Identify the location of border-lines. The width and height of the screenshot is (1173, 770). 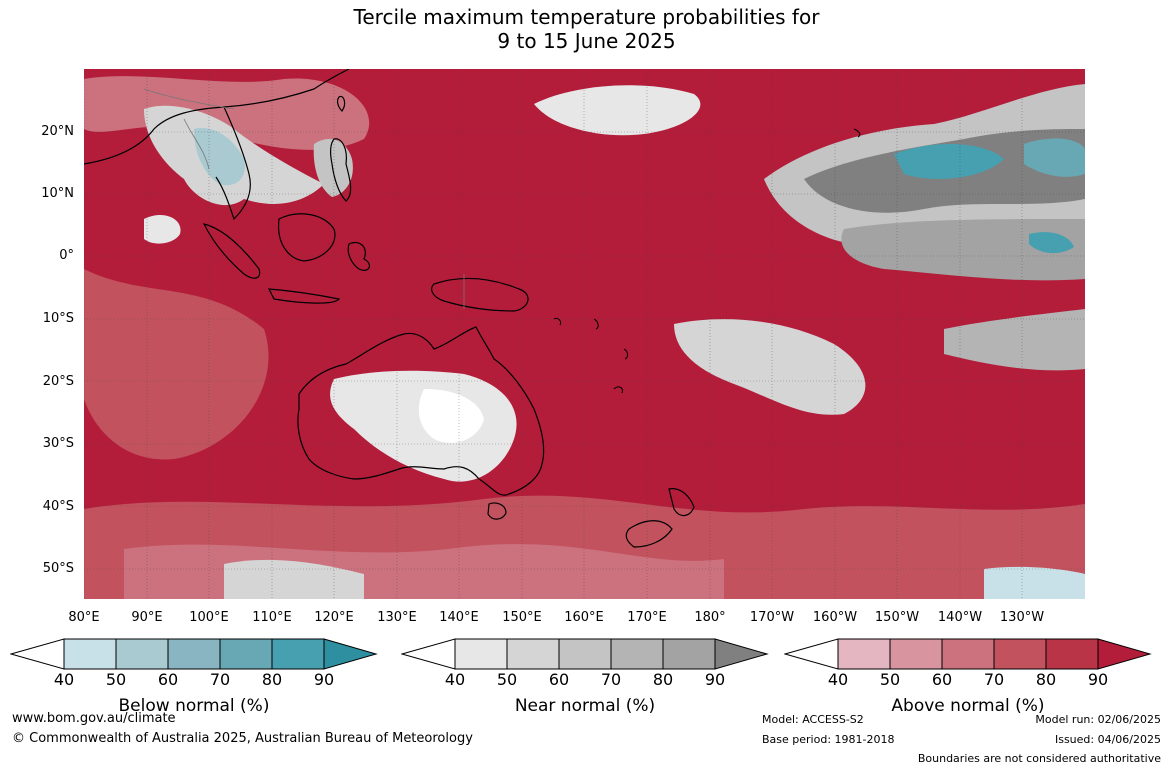
(304, 198).